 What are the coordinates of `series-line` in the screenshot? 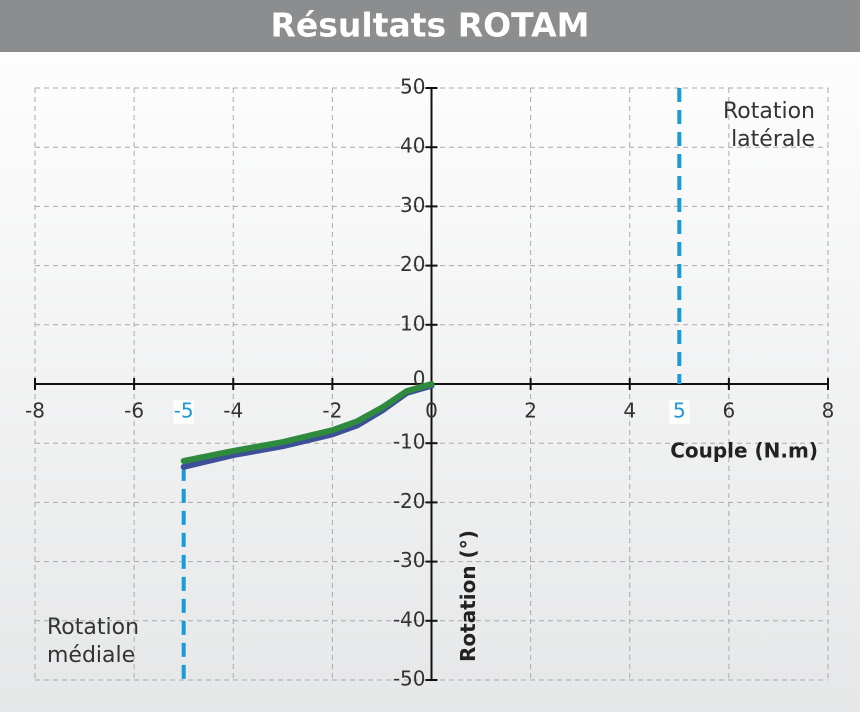 It's located at (307, 422).